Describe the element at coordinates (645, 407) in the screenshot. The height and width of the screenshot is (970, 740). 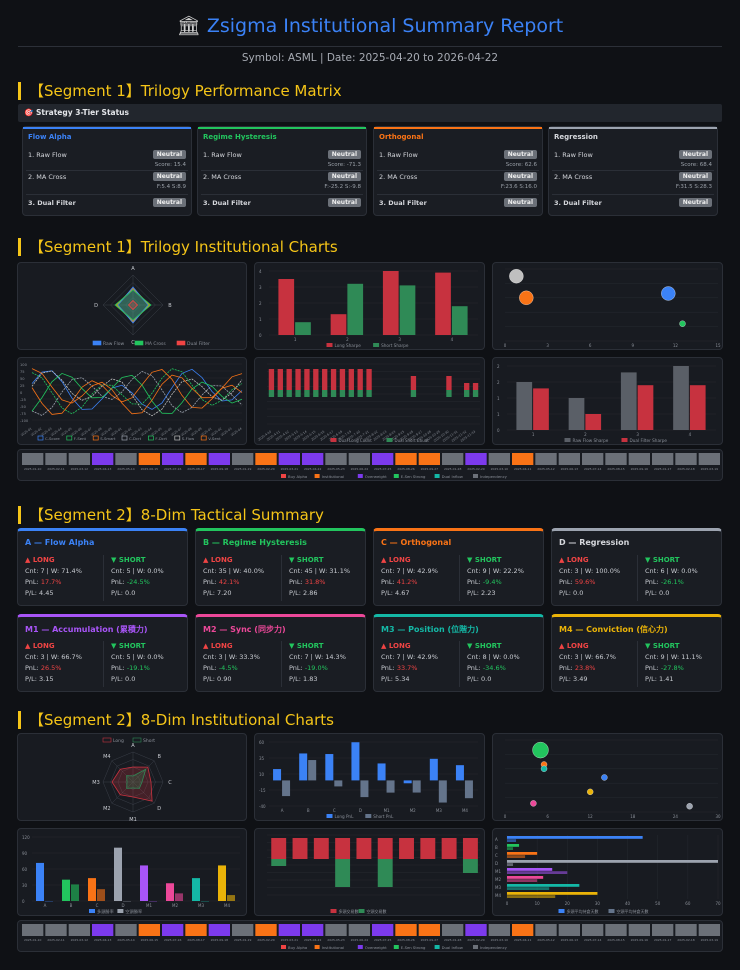
I see `bar-dual-filter-sharpe` at that location.